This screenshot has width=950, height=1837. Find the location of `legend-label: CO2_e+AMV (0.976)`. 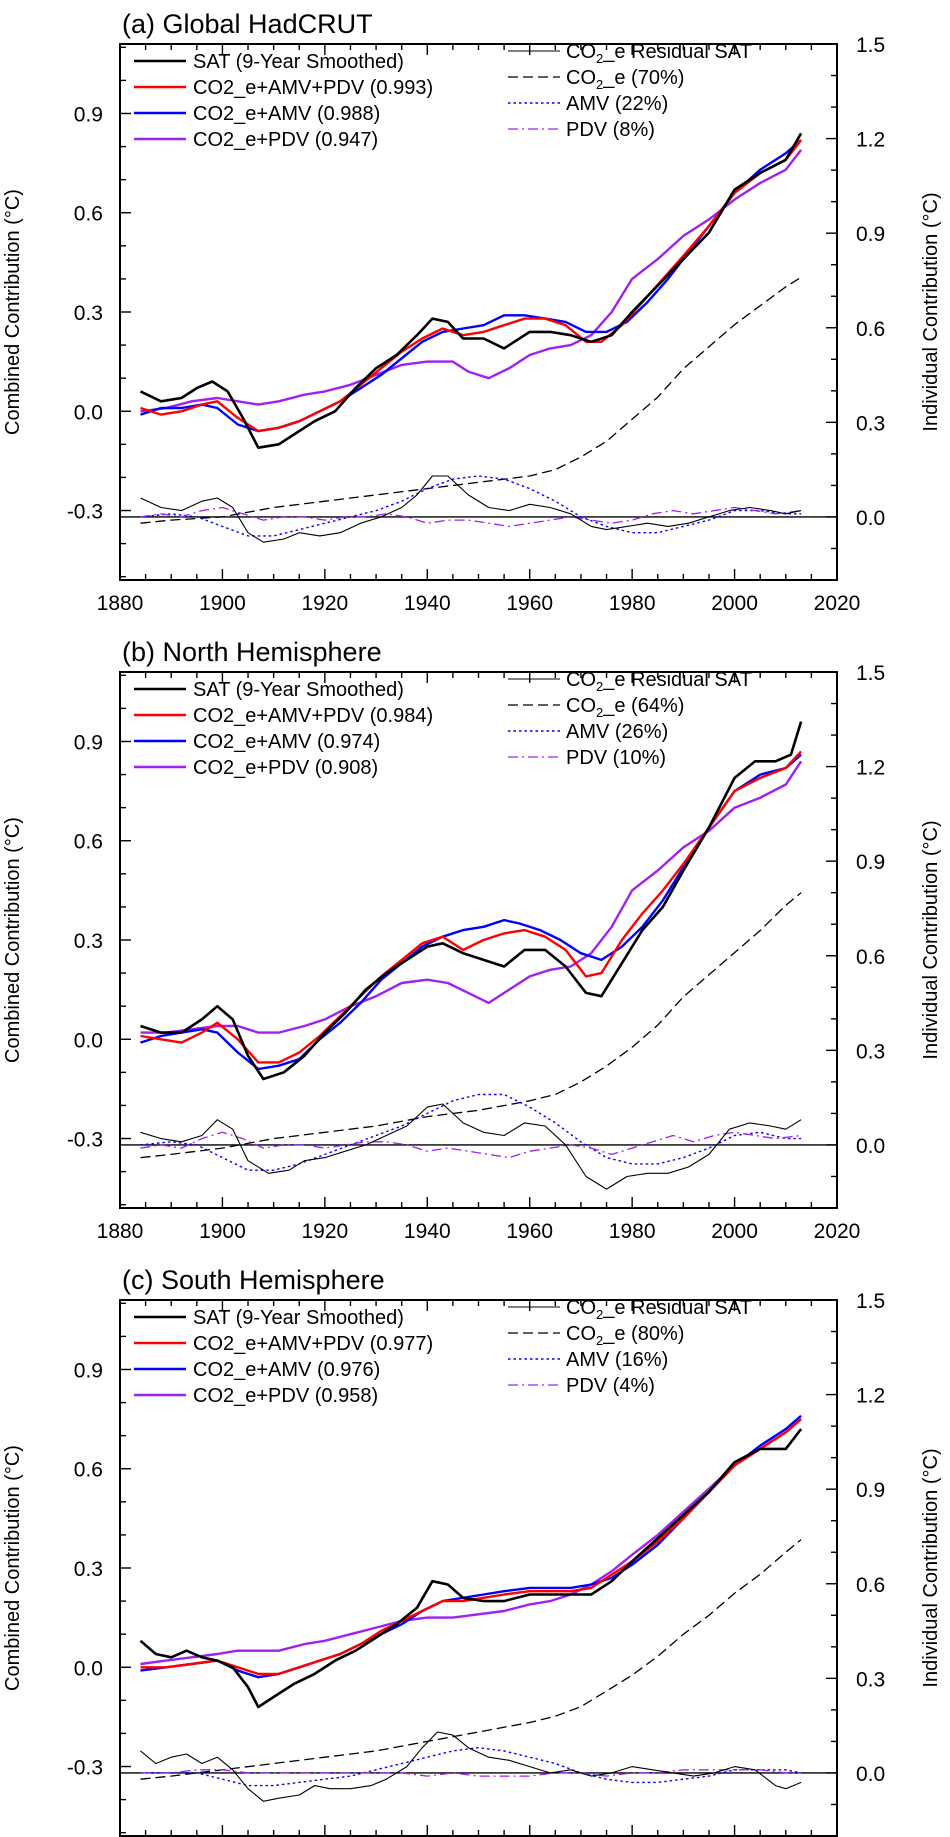

legend-label: CO2_e+AMV (0.976) is located at coordinates (286, 1370).